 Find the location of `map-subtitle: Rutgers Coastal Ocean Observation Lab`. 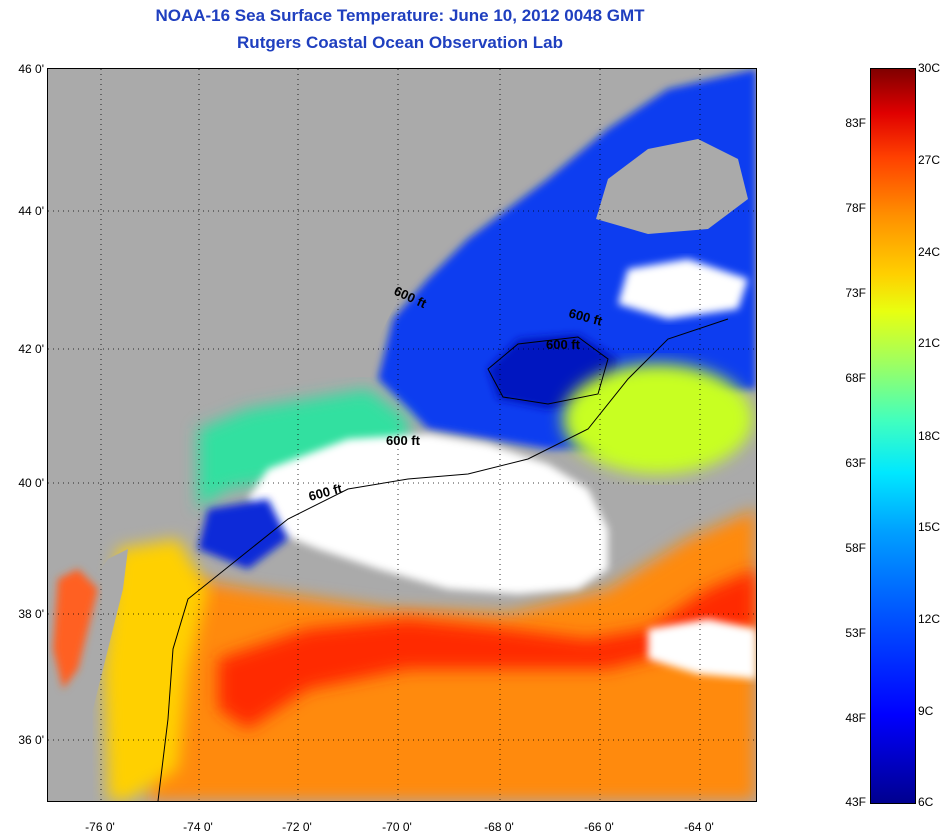

map-subtitle: Rutgers Coastal Ocean Observation Lab is located at coordinates (400, 42).